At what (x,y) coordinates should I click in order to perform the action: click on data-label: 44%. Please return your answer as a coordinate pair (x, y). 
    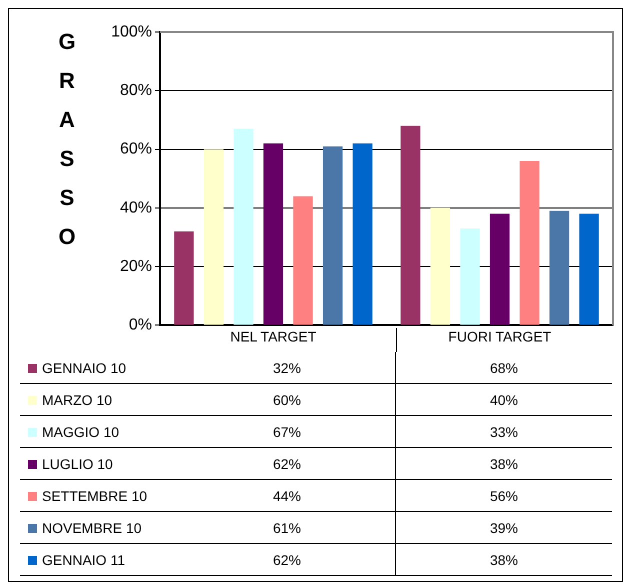
    Looking at the image, I should click on (287, 496).